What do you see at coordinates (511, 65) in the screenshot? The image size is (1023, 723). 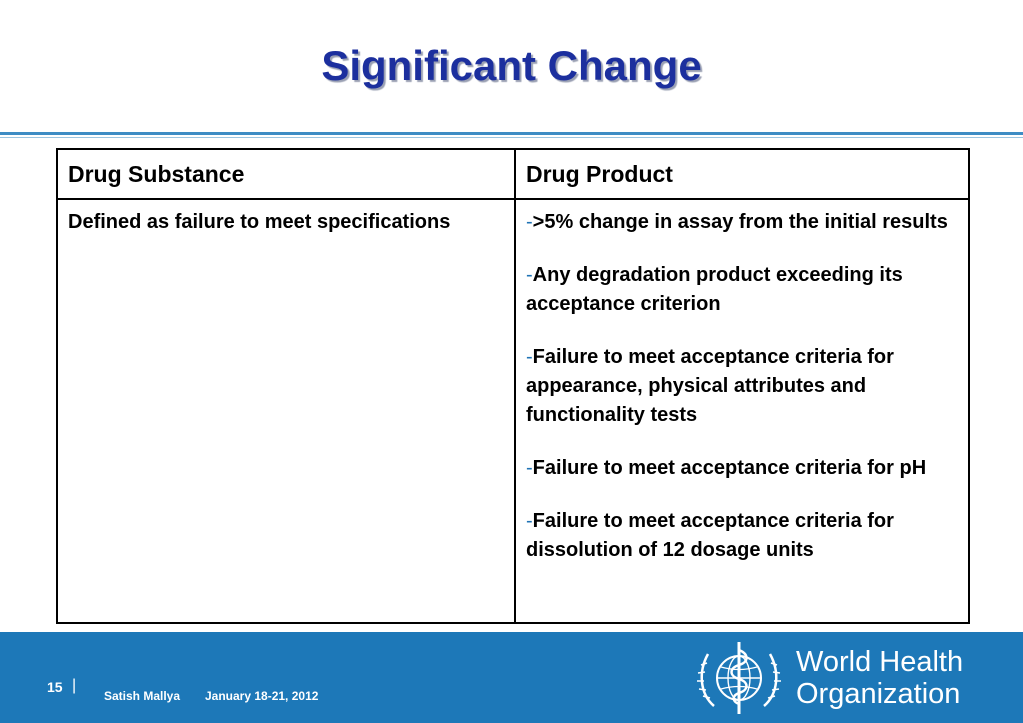 I see `slide-title: Significant Change` at bounding box center [511, 65].